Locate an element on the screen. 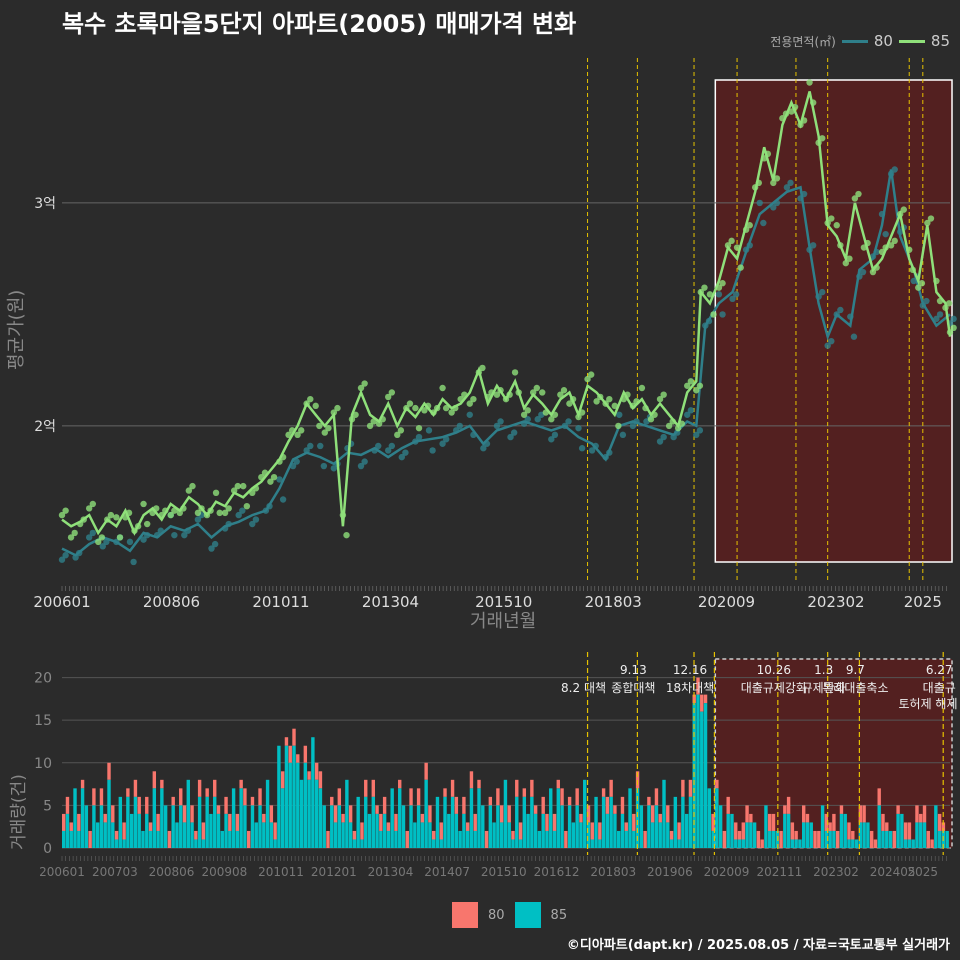  policy-text-label: 종합대책 is located at coordinates (633, 687).